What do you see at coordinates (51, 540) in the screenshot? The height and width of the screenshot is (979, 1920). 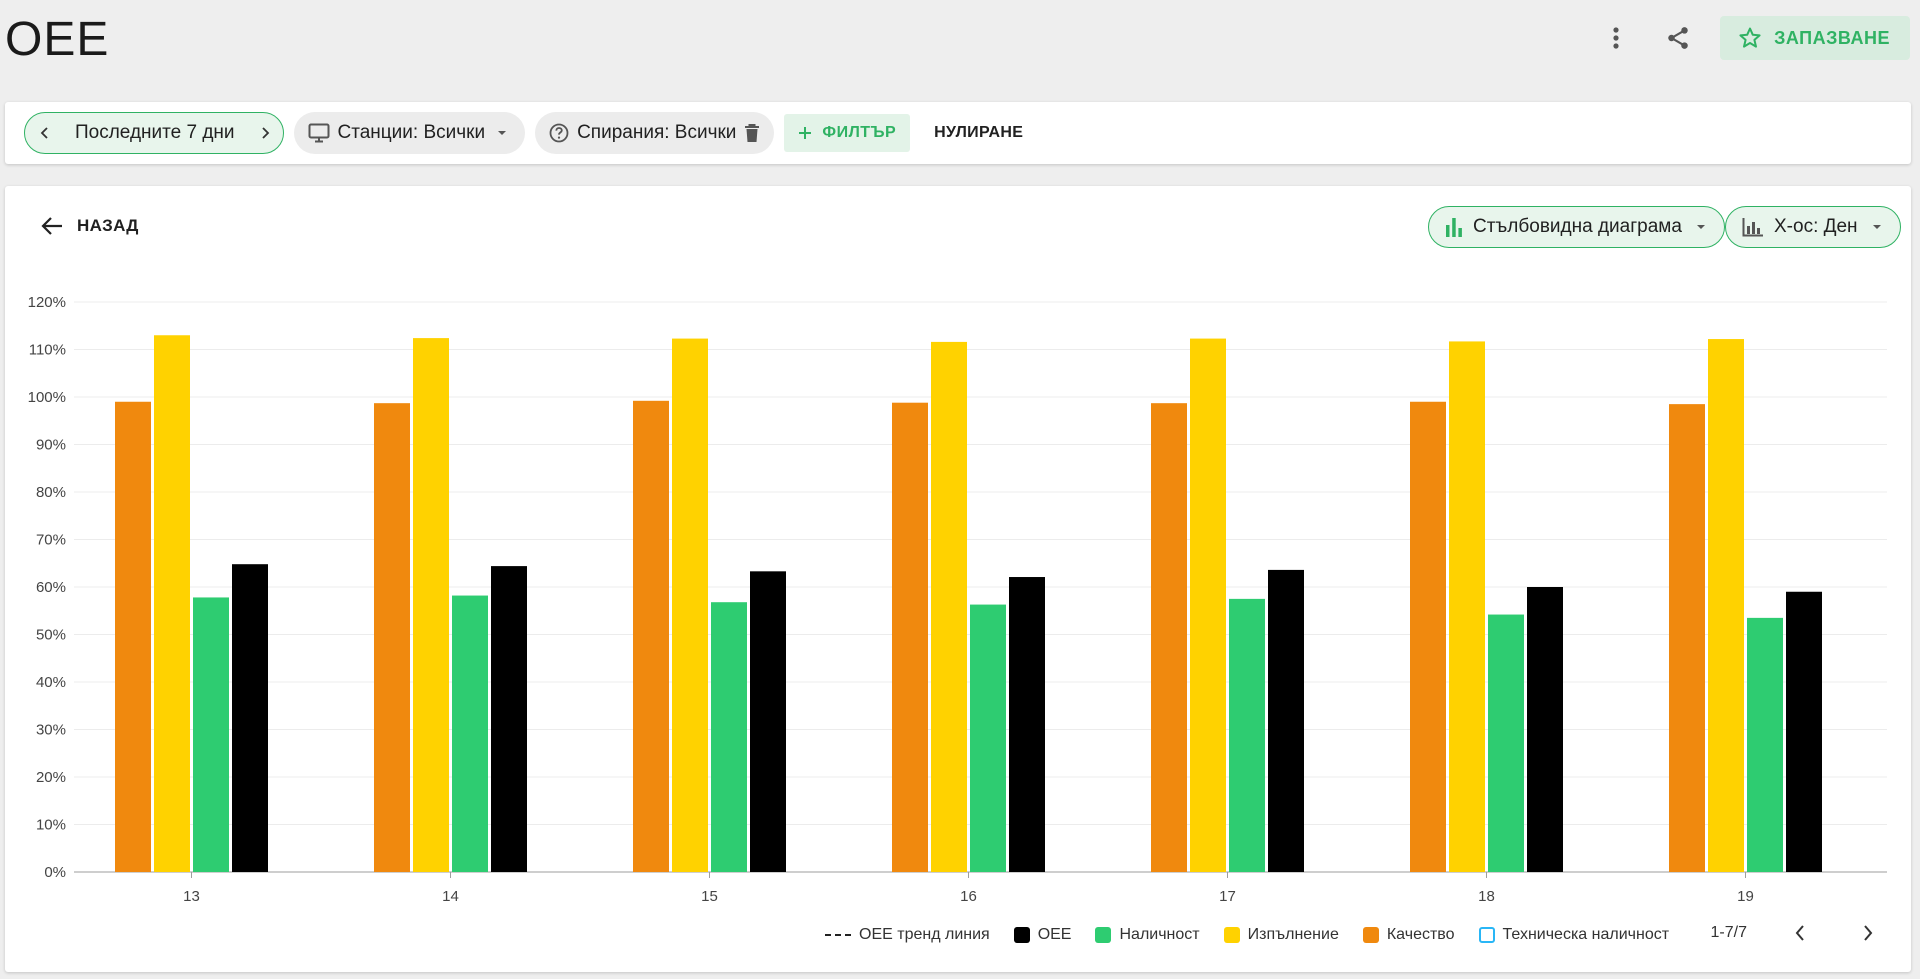 I see `y-tick-label: 70%` at bounding box center [51, 540].